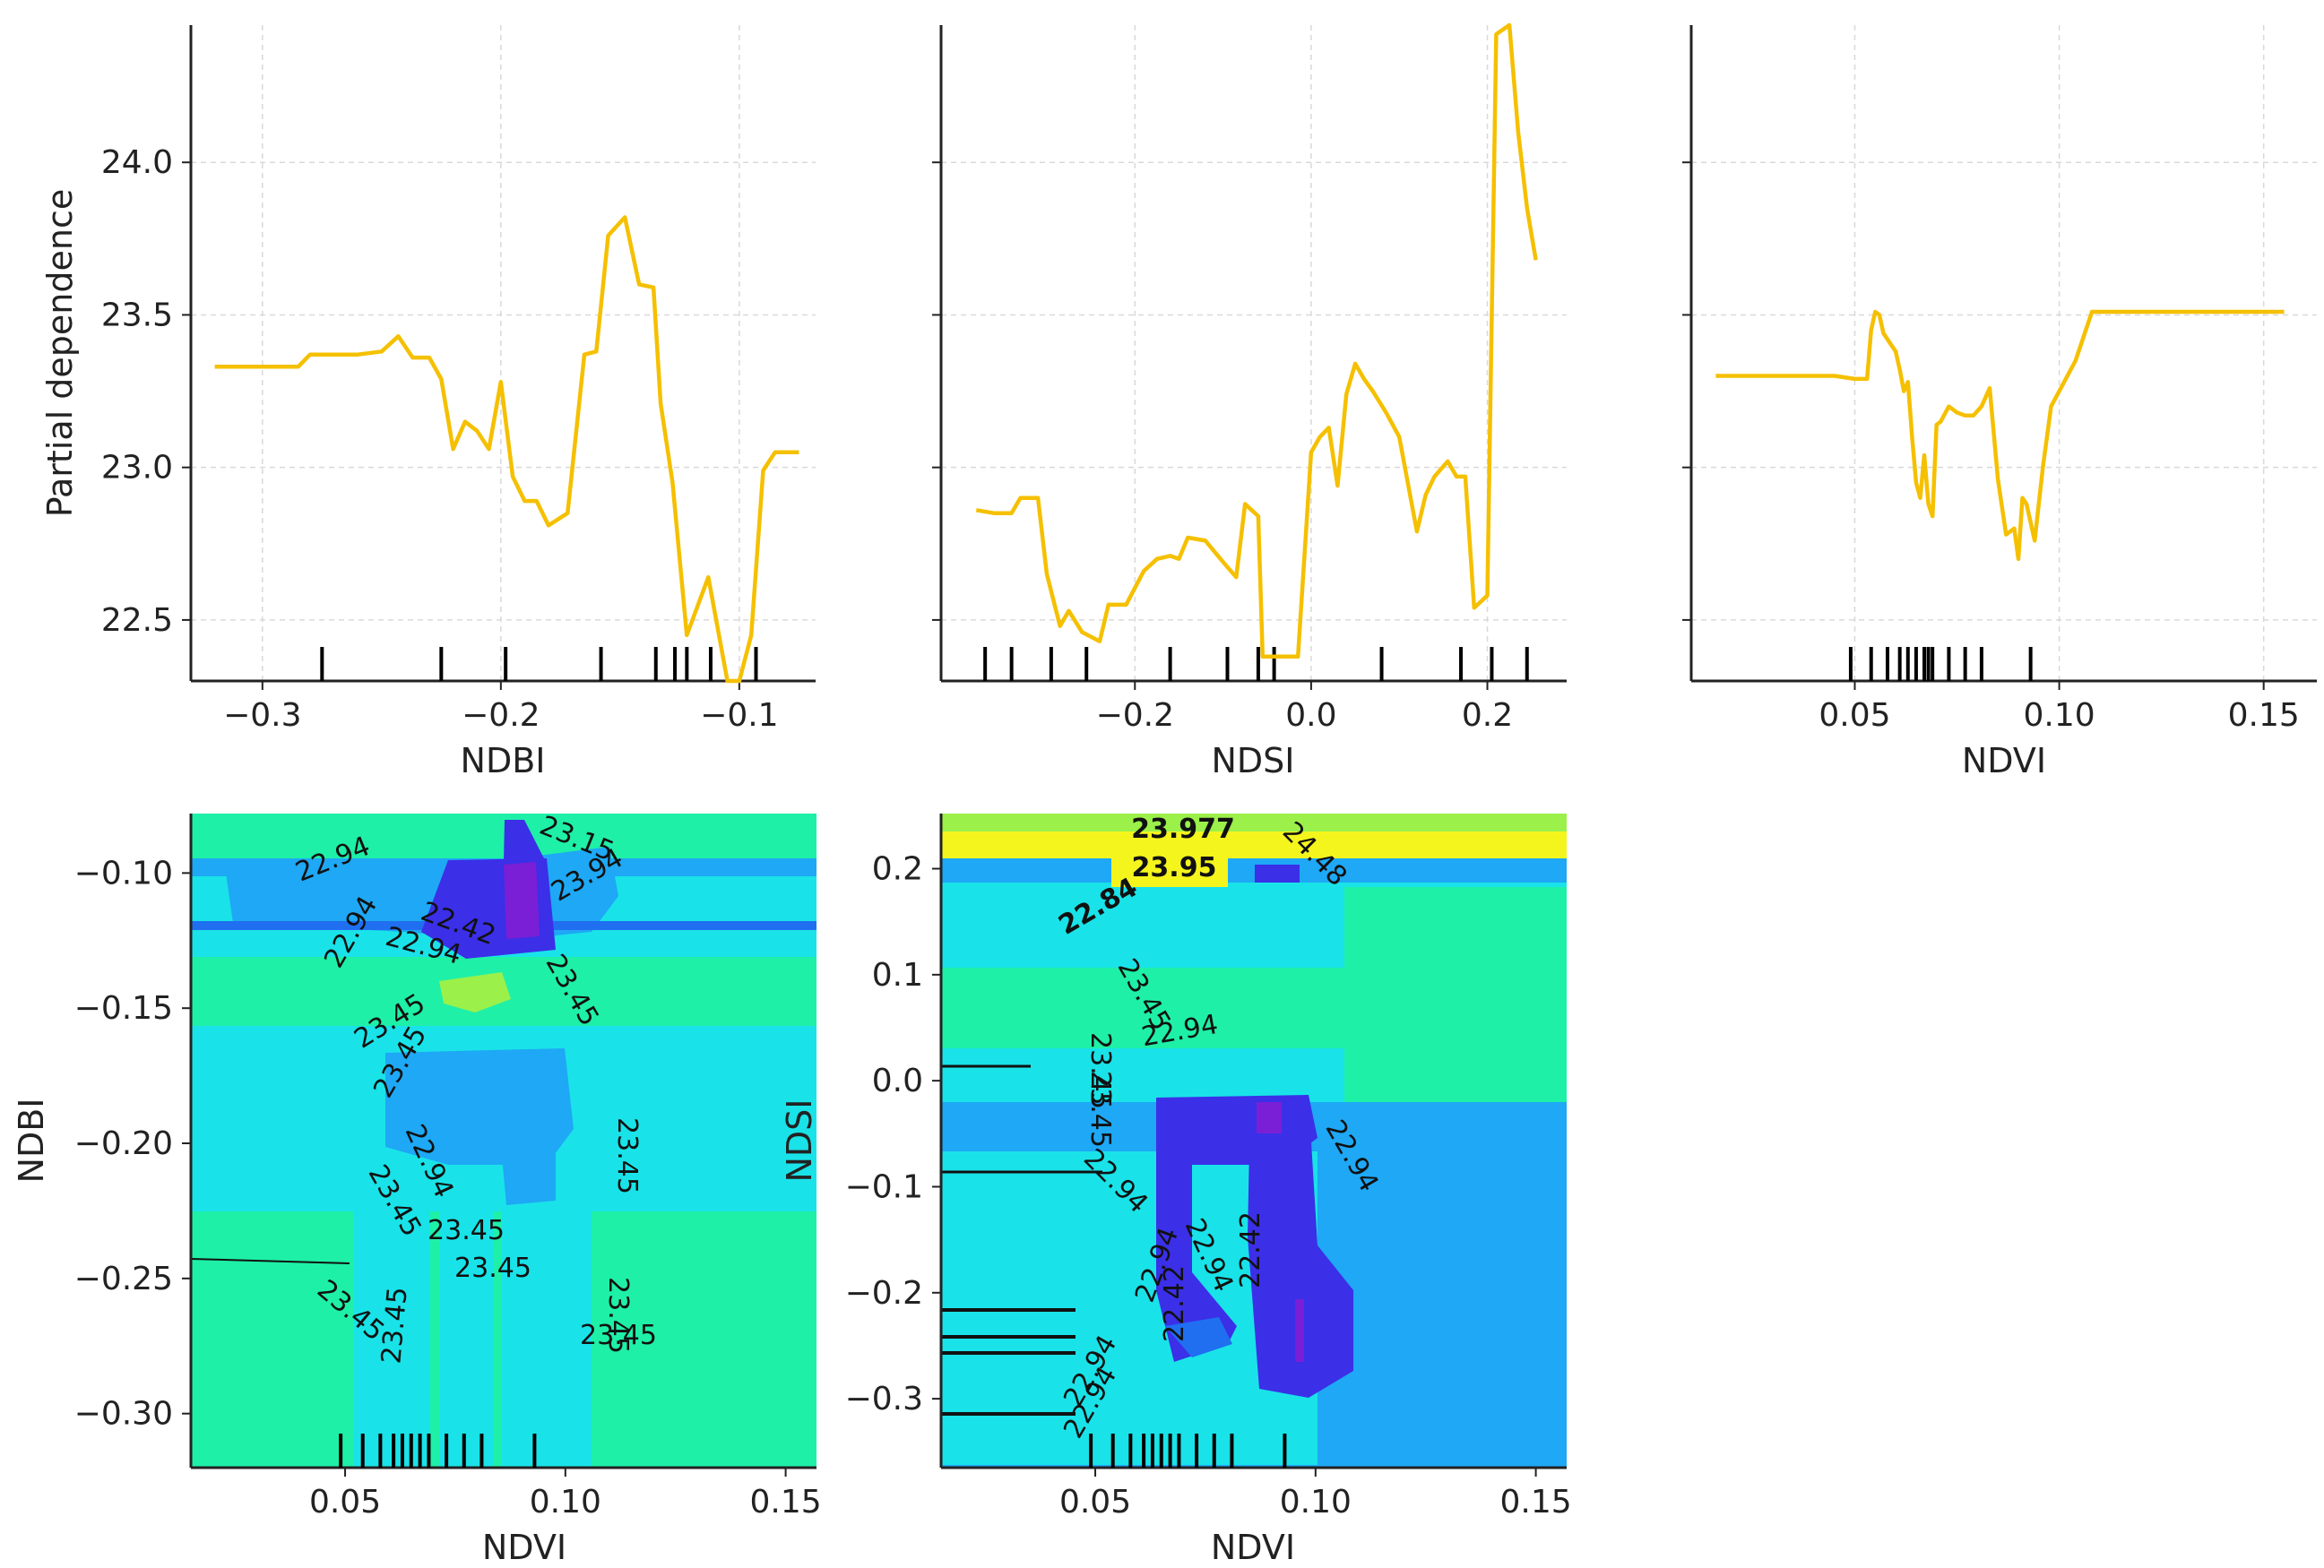 Image resolution: width=2324 pixels, height=1568 pixels. Describe the element at coordinates (262, 715) in the screenshot. I see `x-tick-label: −0.3` at that location.